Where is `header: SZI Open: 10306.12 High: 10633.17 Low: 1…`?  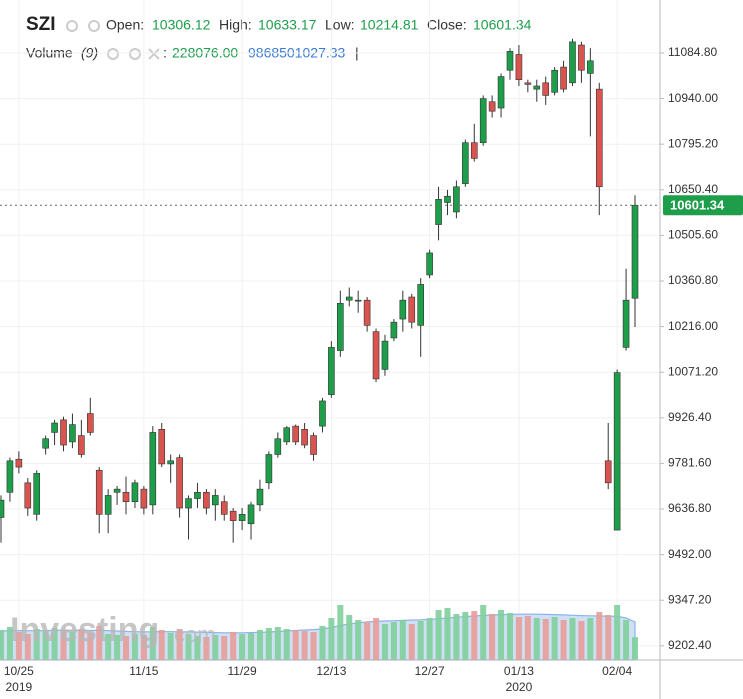
header: SZI Open: 10306.12 High: 10633.17 Low: 1… is located at coordinates (279, 37).